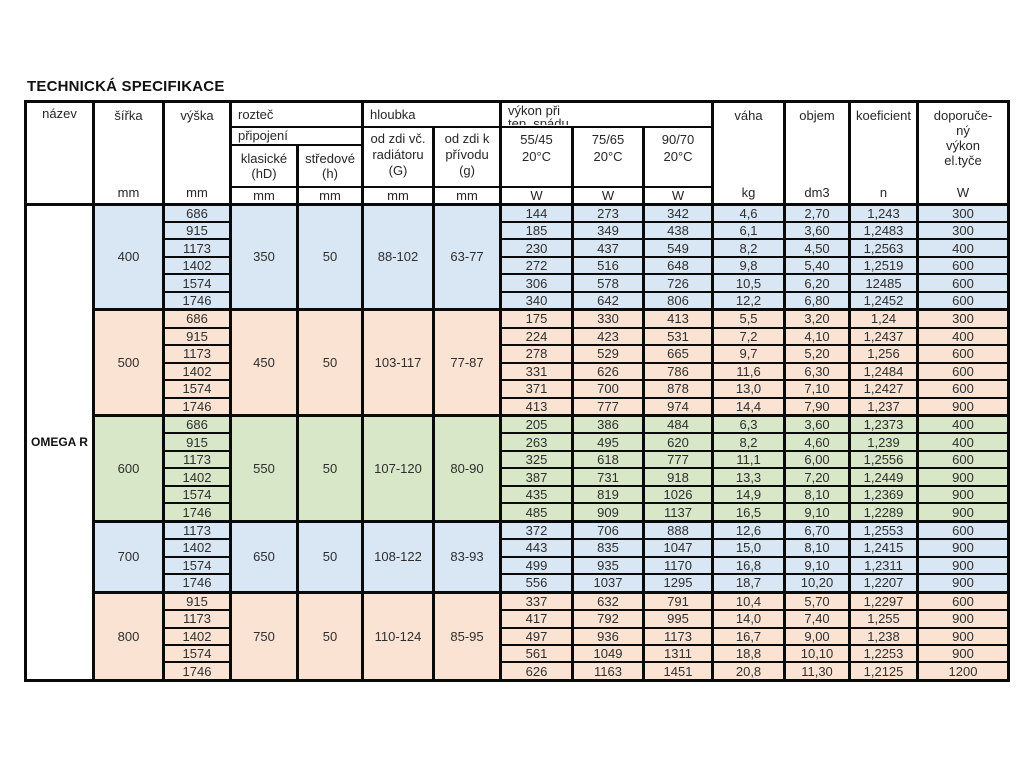 This screenshot has height=768, width=1024. I want to click on depth-supply-cell: 85-95, so click(467, 636).